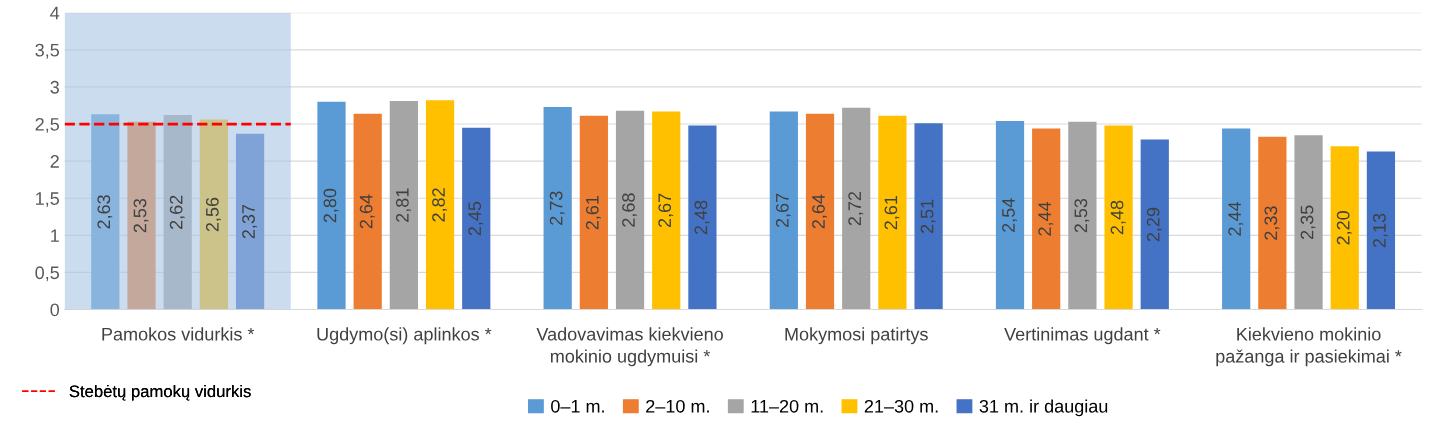  I want to click on data-label: 2,80, so click(331, 205).